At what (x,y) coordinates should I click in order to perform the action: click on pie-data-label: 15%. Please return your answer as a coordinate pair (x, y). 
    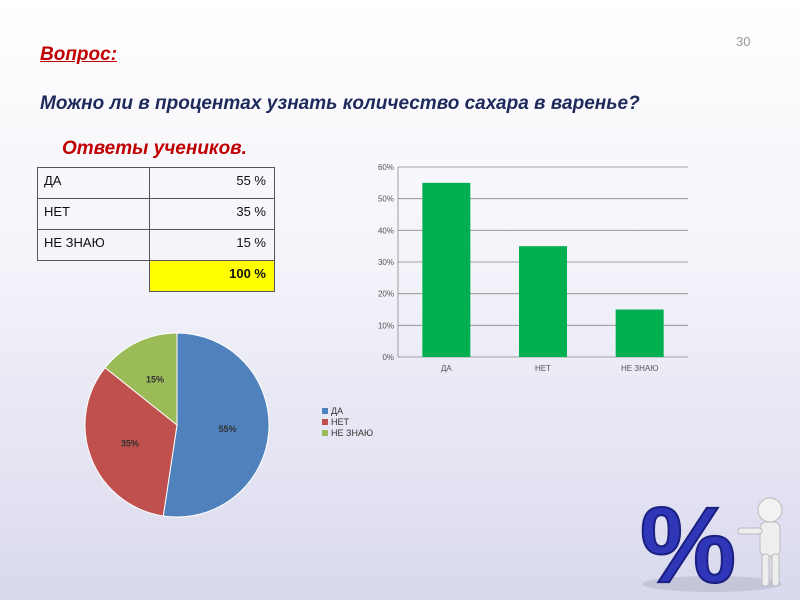
    Looking at the image, I should click on (155, 379).